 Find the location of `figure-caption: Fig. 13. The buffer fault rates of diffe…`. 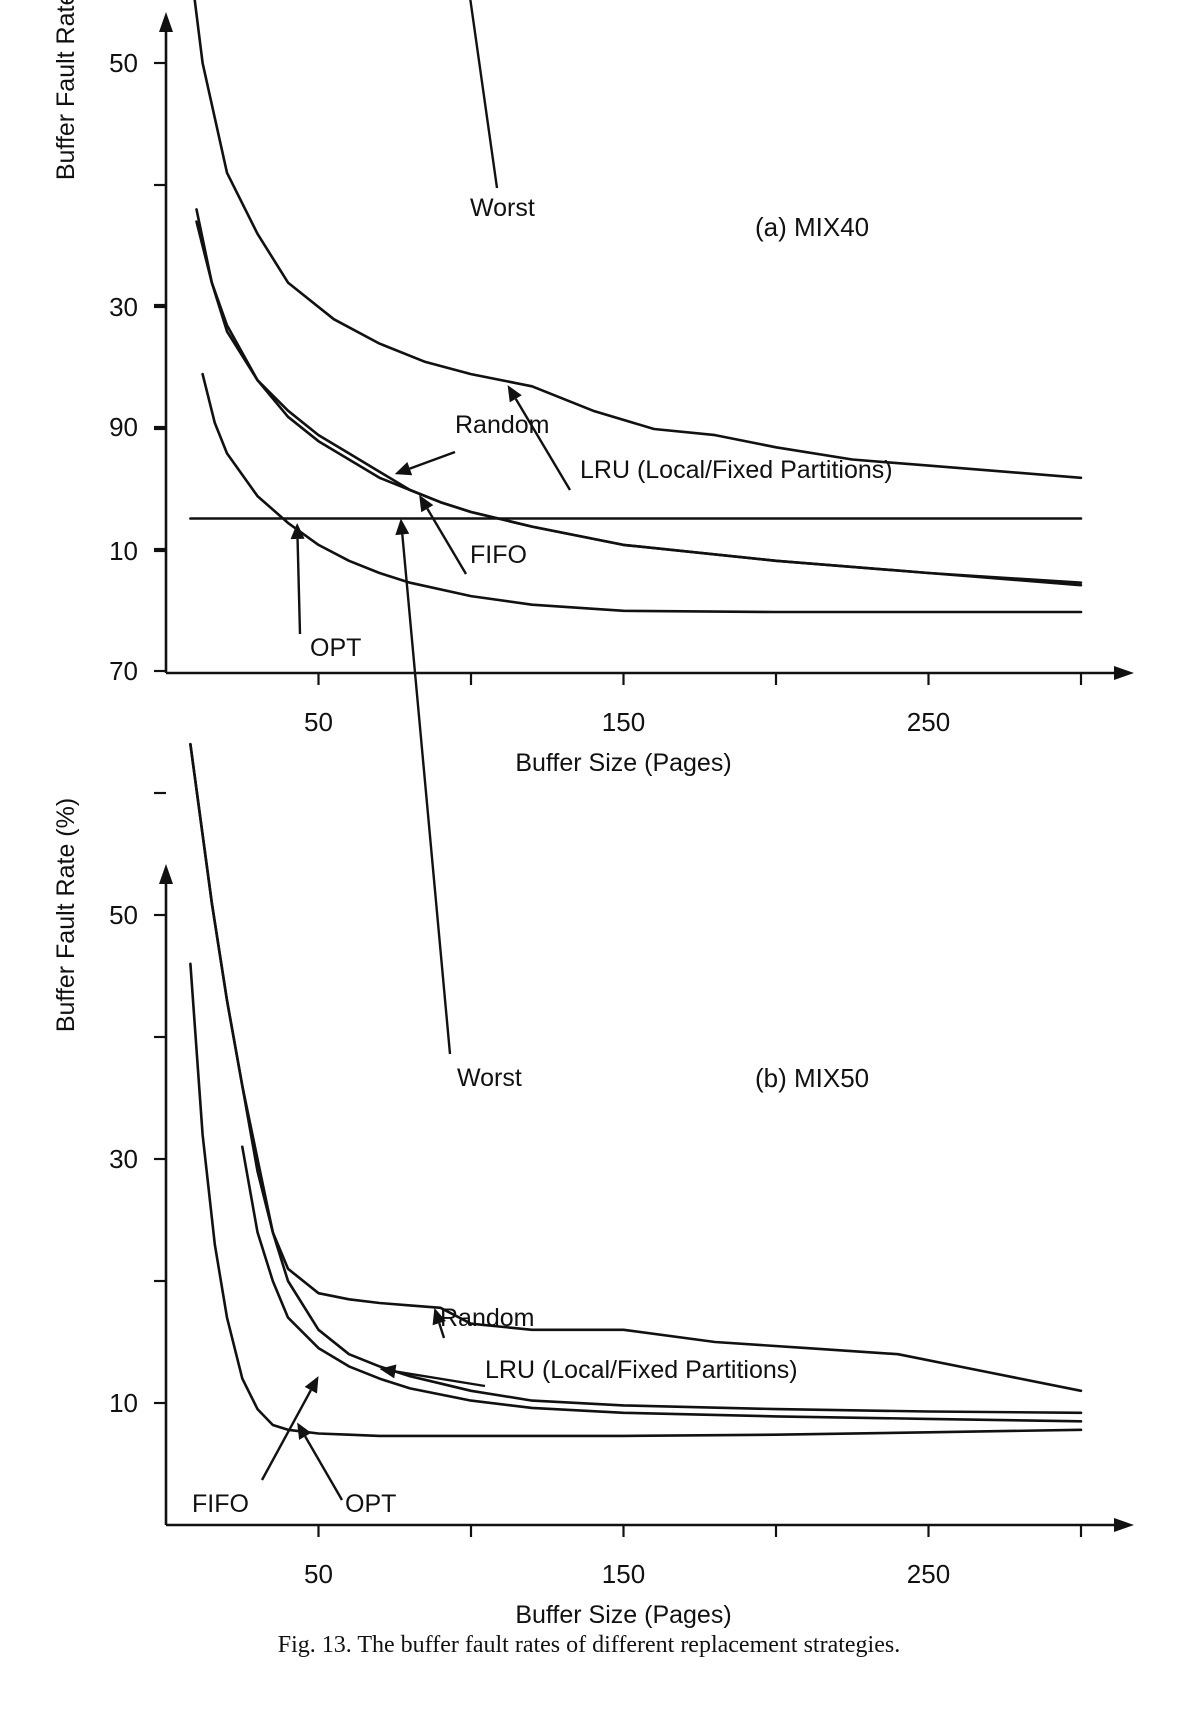

figure-caption: Fig. 13. The buffer fault rates of diffe… is located at coordinates (589, 1645).